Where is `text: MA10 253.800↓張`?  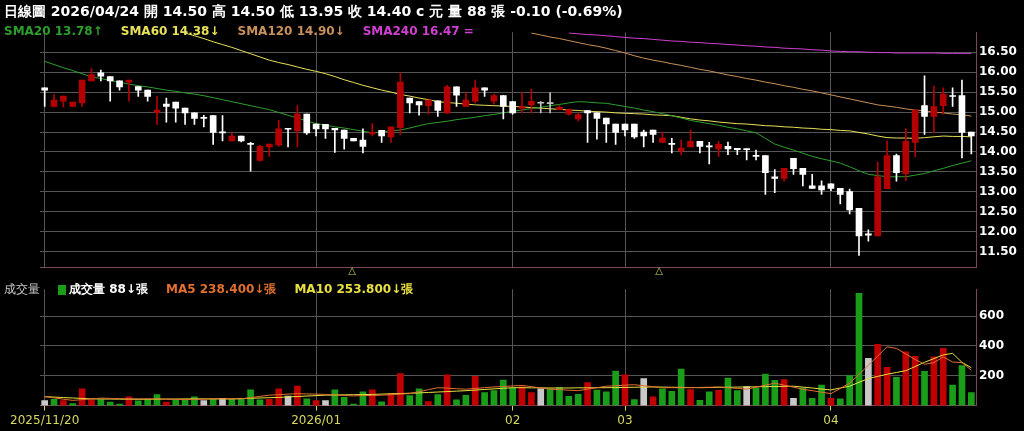 text: MA10 253.800↓張 is located at coordinates (354, 289).